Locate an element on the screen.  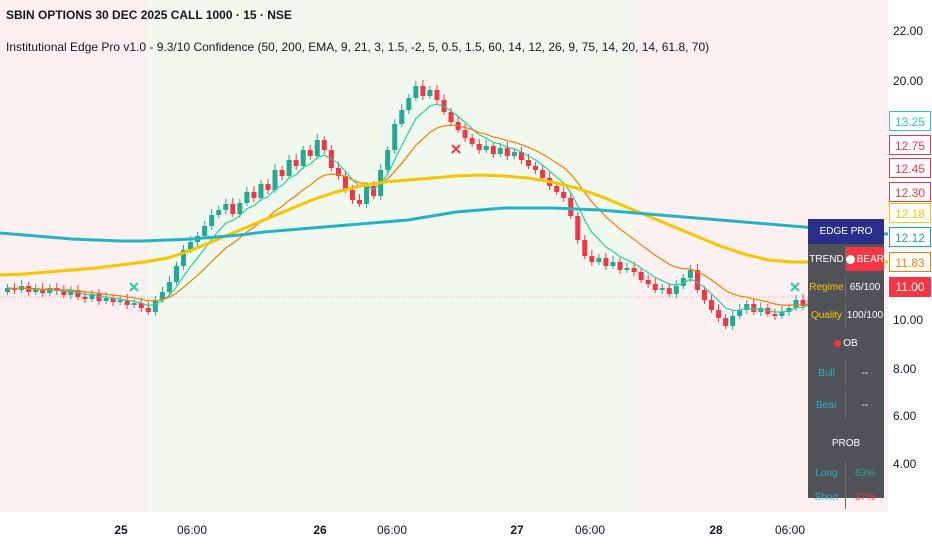
target-icon is located at coordinates (838, 343).